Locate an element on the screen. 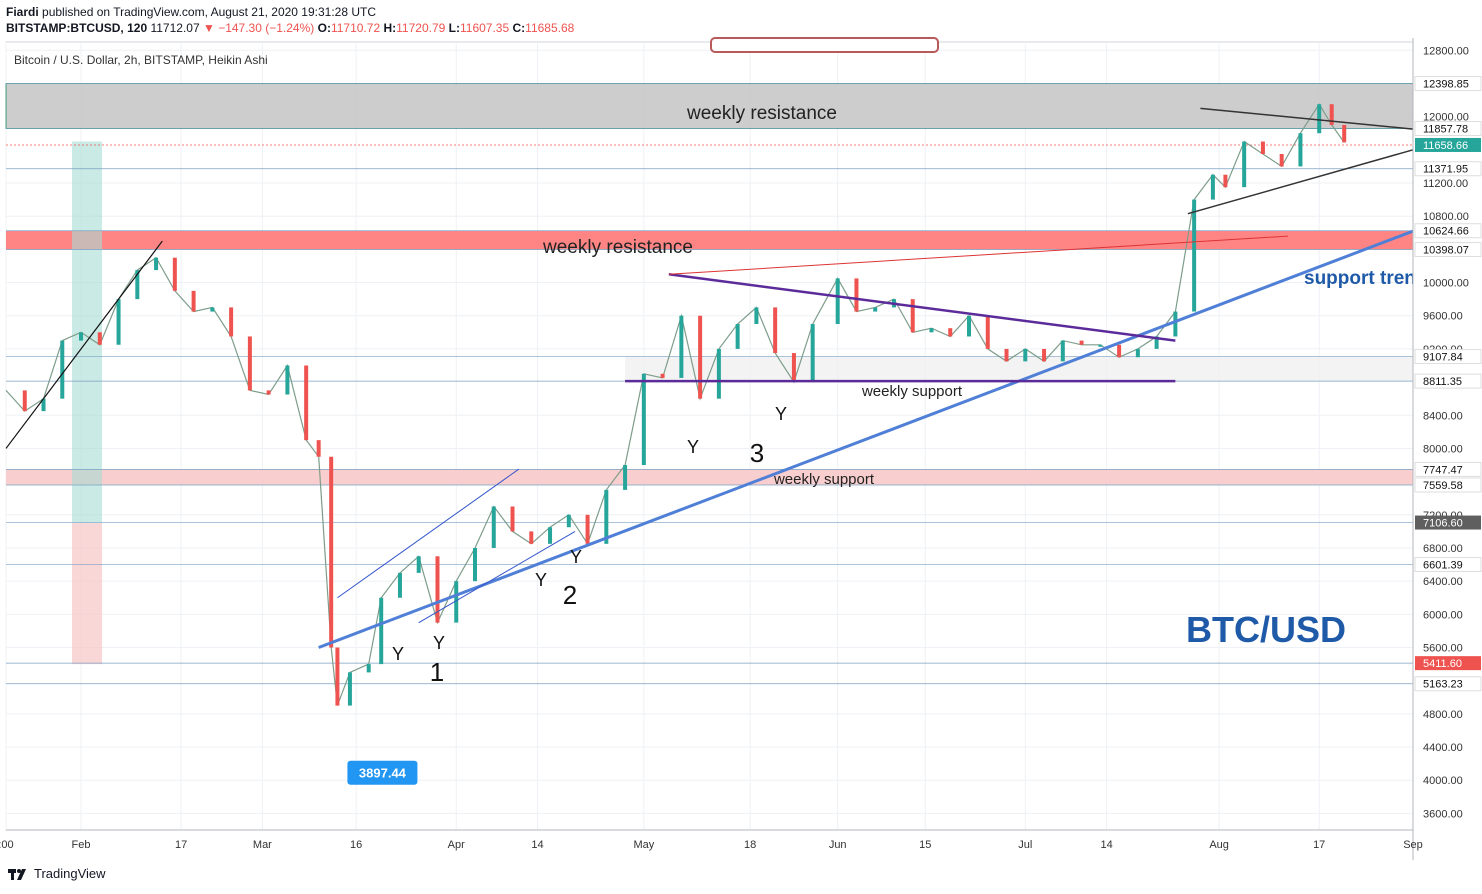 Image resolution: width=1482 pixels, height=894 pixels. level-tag-label: 11658.66 is located at coordinates (1445, 146).